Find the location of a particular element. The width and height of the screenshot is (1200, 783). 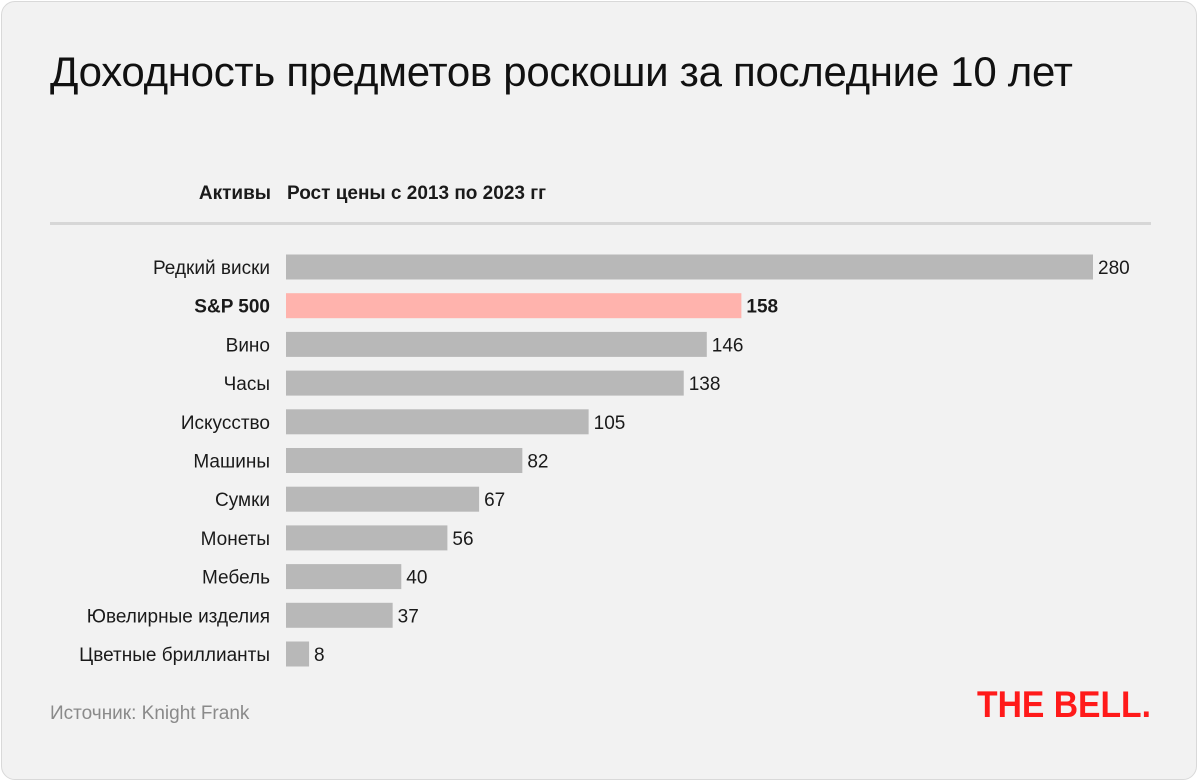

category-label: Цветные бриллианты is located at coordinates (174, 655).